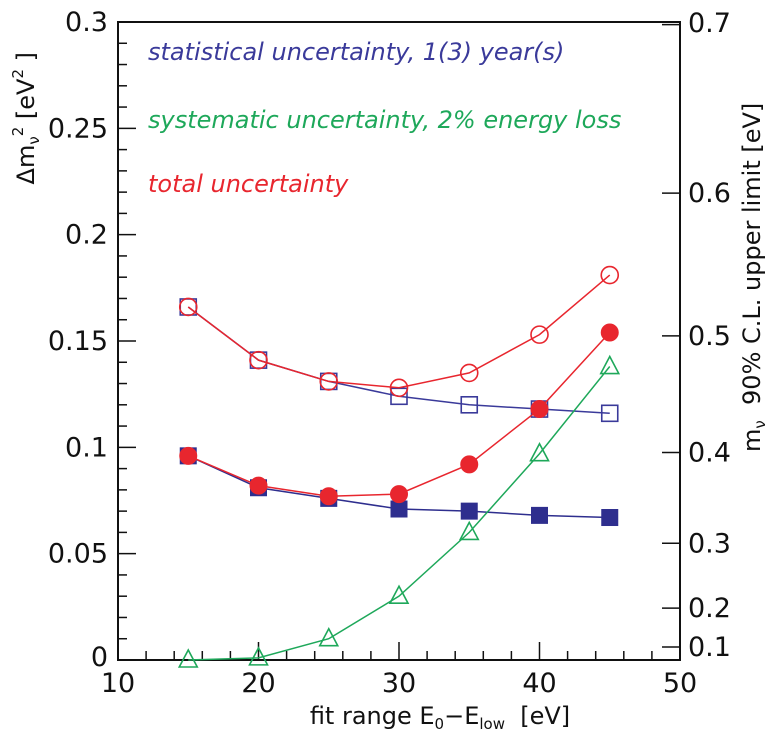 Image resolution: width=767 pixels, height=733 pixels. Describe the element at coordinates (709, 23) in the screenshot. I see `y2-tick-label: 0.7` at that location.